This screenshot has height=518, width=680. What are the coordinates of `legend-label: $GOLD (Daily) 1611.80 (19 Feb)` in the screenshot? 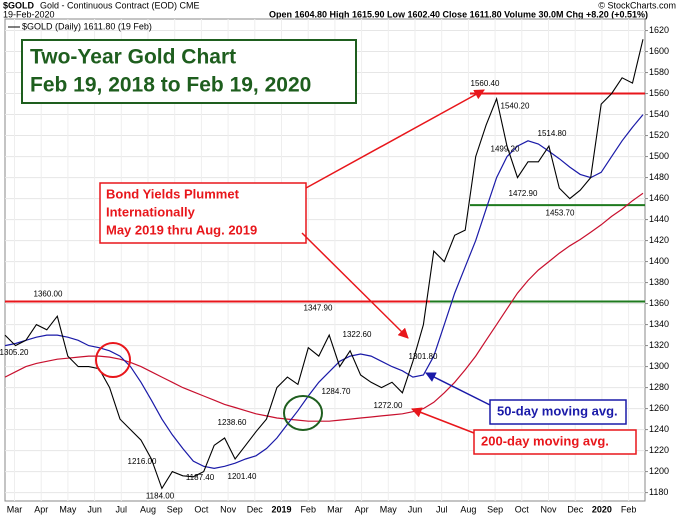 It's located at (87, 26).